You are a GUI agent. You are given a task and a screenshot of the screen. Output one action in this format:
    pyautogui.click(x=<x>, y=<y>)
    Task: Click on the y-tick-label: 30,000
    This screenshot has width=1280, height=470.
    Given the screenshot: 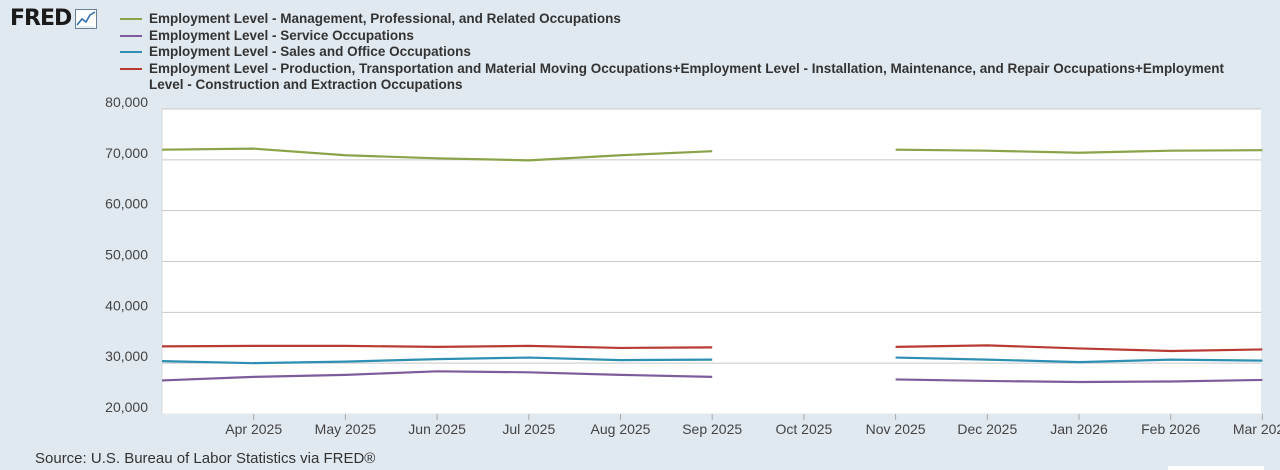 What is the action you would take?
    pyautogui.click(x=126, y=356)
    